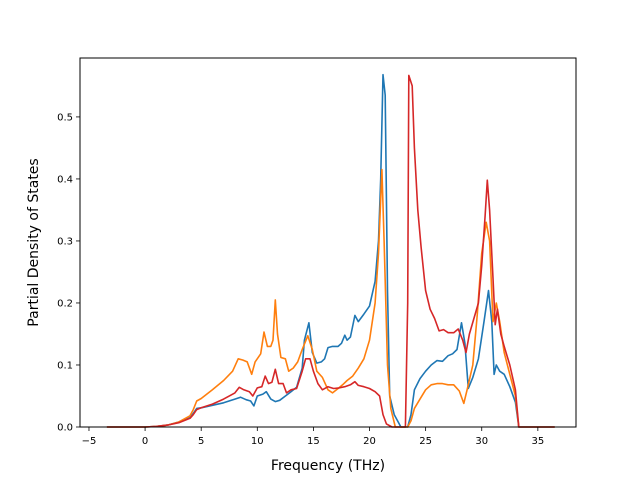 This screenshot has width=640, height=480. I want to click on y-axis-ticks: 0.0 0.1 0.2 0.3 0.4 0.5, so click(68, 273).